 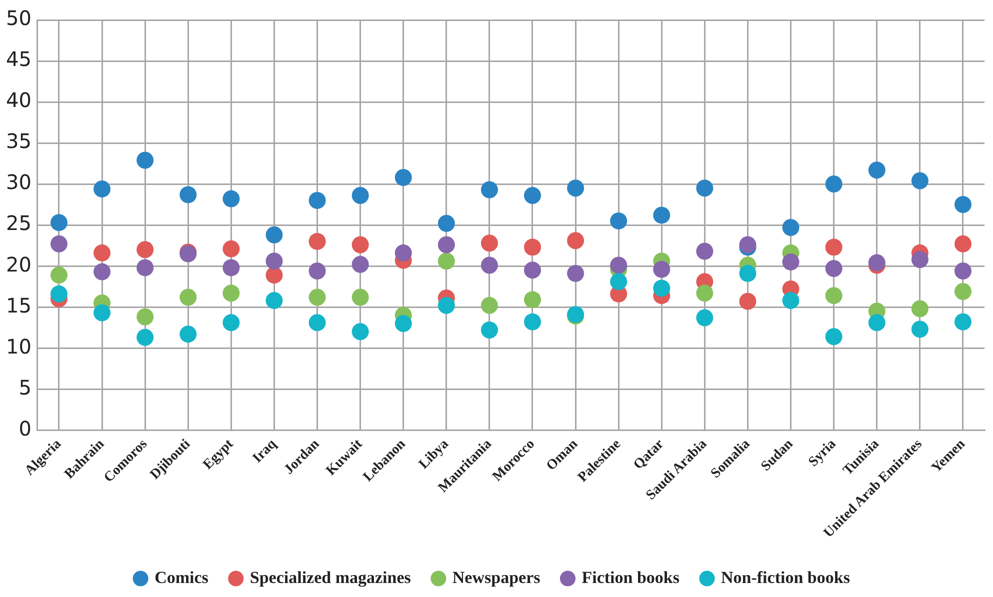 What do you see at coordinates (19, 223) in the screenshot?
I see `y-tick-label: 25` at bounding box center [19, 223].